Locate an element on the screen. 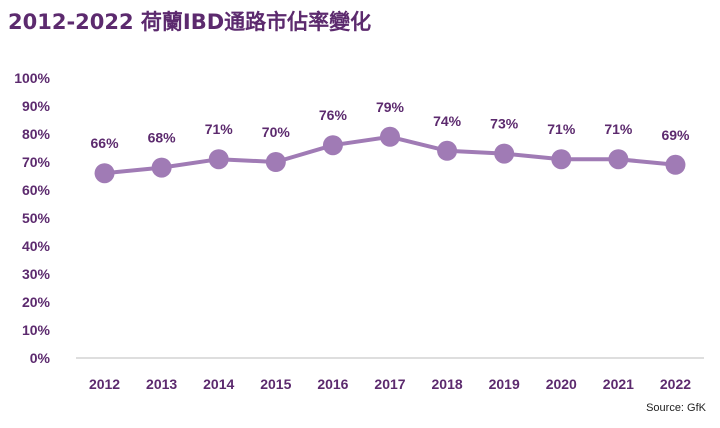 Image resolution: width=720 pixels, height=428 pixels. y-tick-label: 20% is located at coordinates (36, 302).